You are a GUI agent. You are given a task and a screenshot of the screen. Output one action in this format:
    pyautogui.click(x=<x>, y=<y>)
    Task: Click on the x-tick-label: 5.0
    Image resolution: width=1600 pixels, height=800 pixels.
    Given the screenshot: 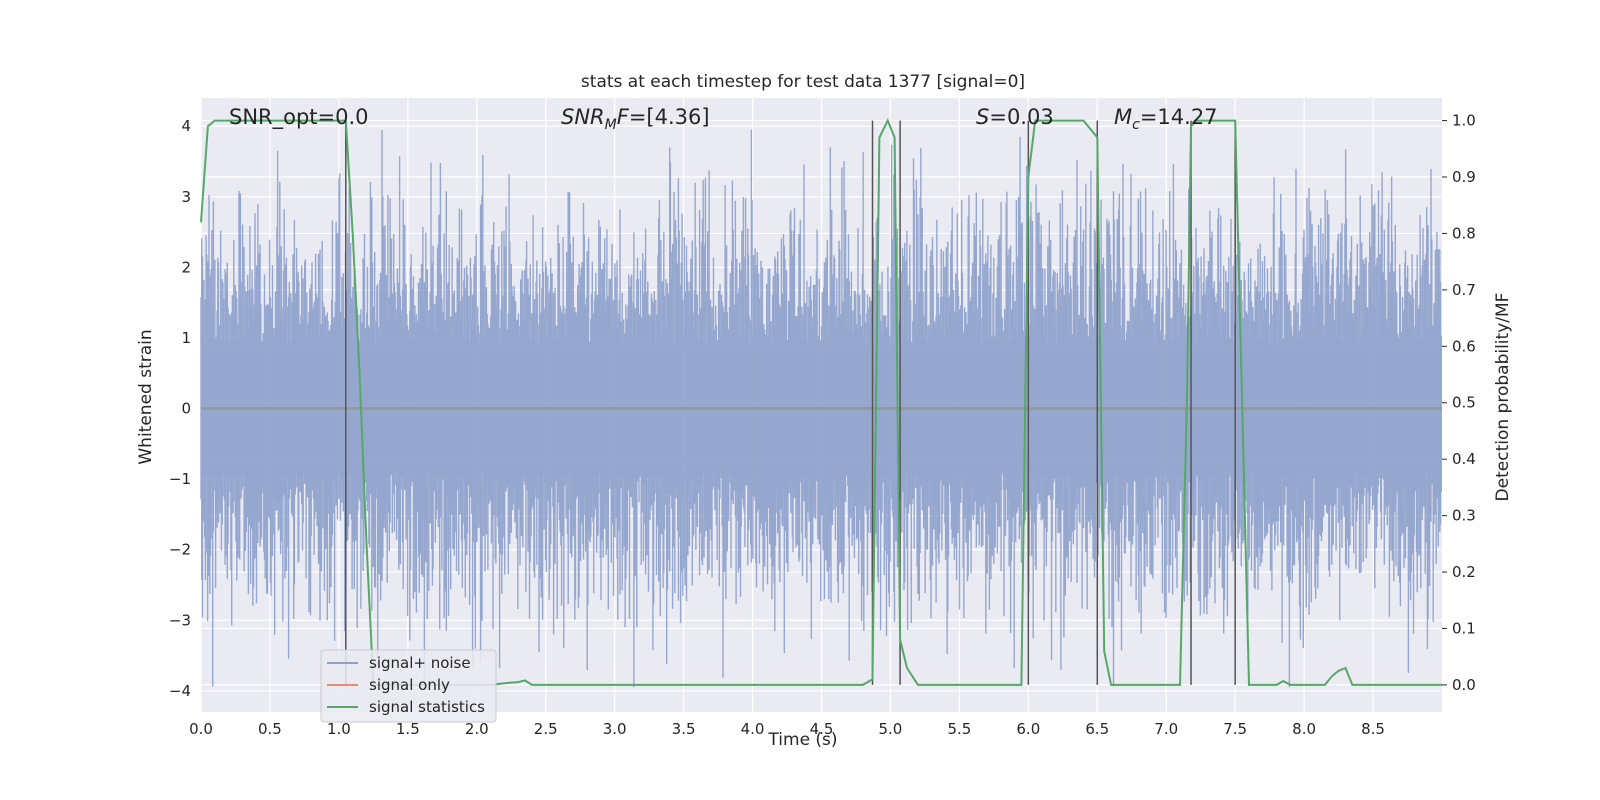 What is the action you would take?
    pyautogui.click(x=891, y=729)
    